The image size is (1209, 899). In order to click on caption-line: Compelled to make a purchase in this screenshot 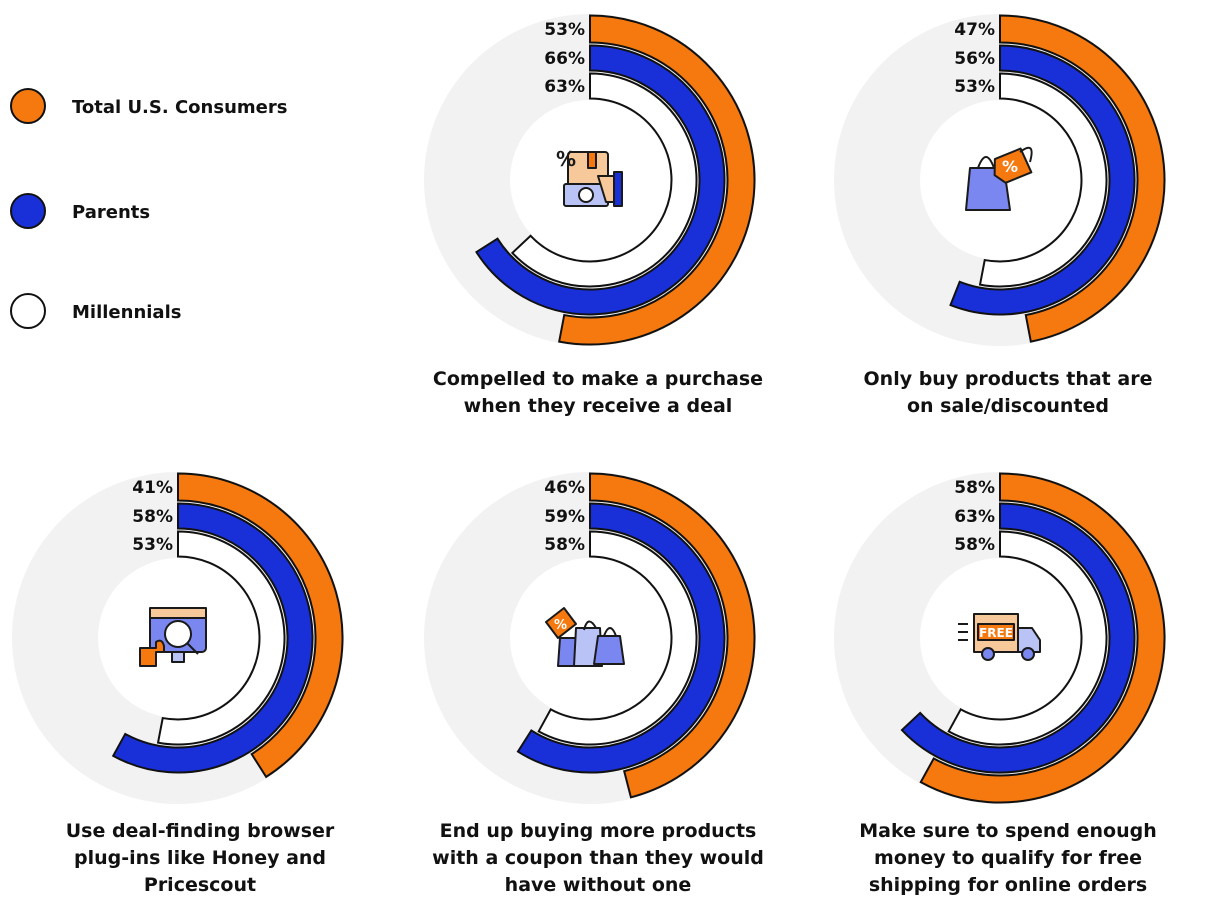, I will do `click(598, 379)`.